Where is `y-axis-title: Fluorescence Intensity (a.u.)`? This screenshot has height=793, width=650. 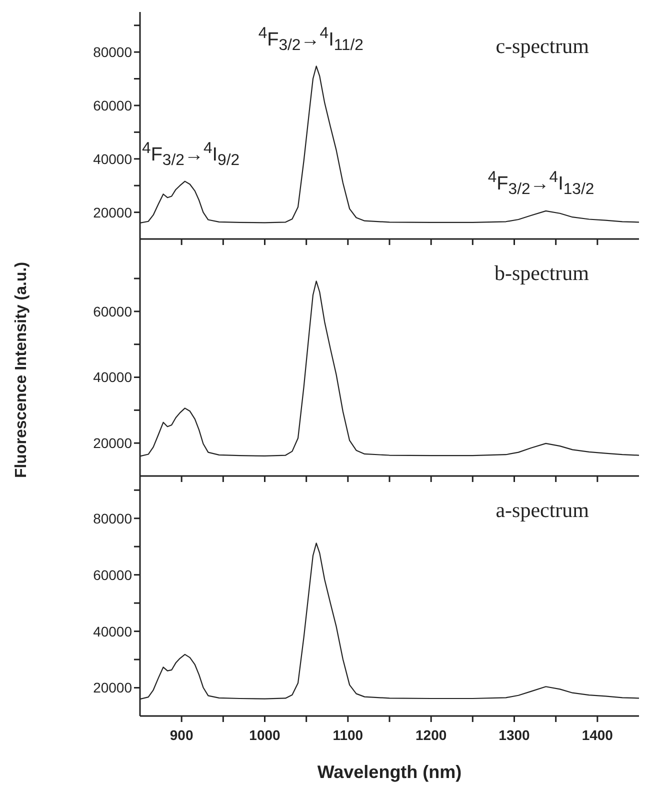
y-axis-title: Fluorescence Intensity (a.u.) is located at coordinates (22, 370).